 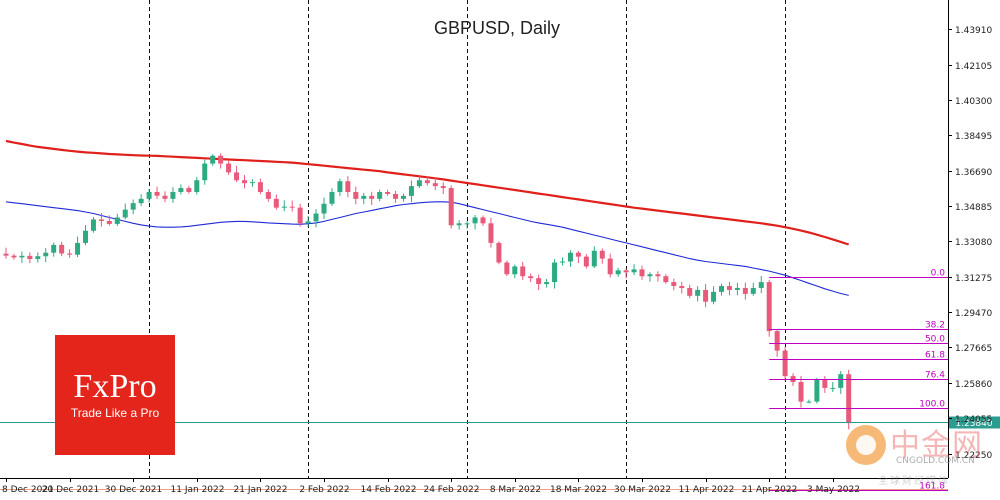 What do you see at coordinates (973, 173) in the screenshot?
I see `y-tick-label: 1.36690` at bounding box center [973, 173].